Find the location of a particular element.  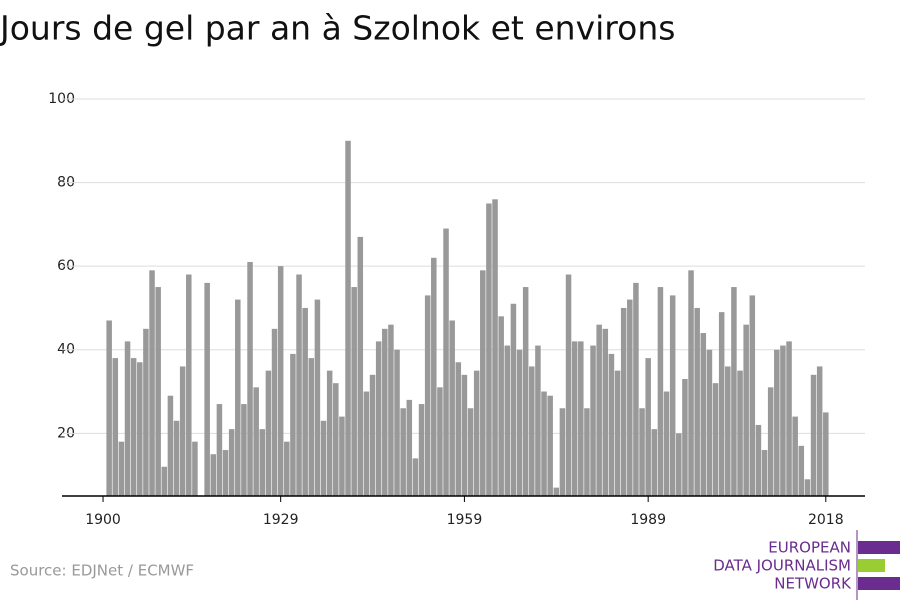

logo-text: EUROPEAN is located at coordinates (809, 548).